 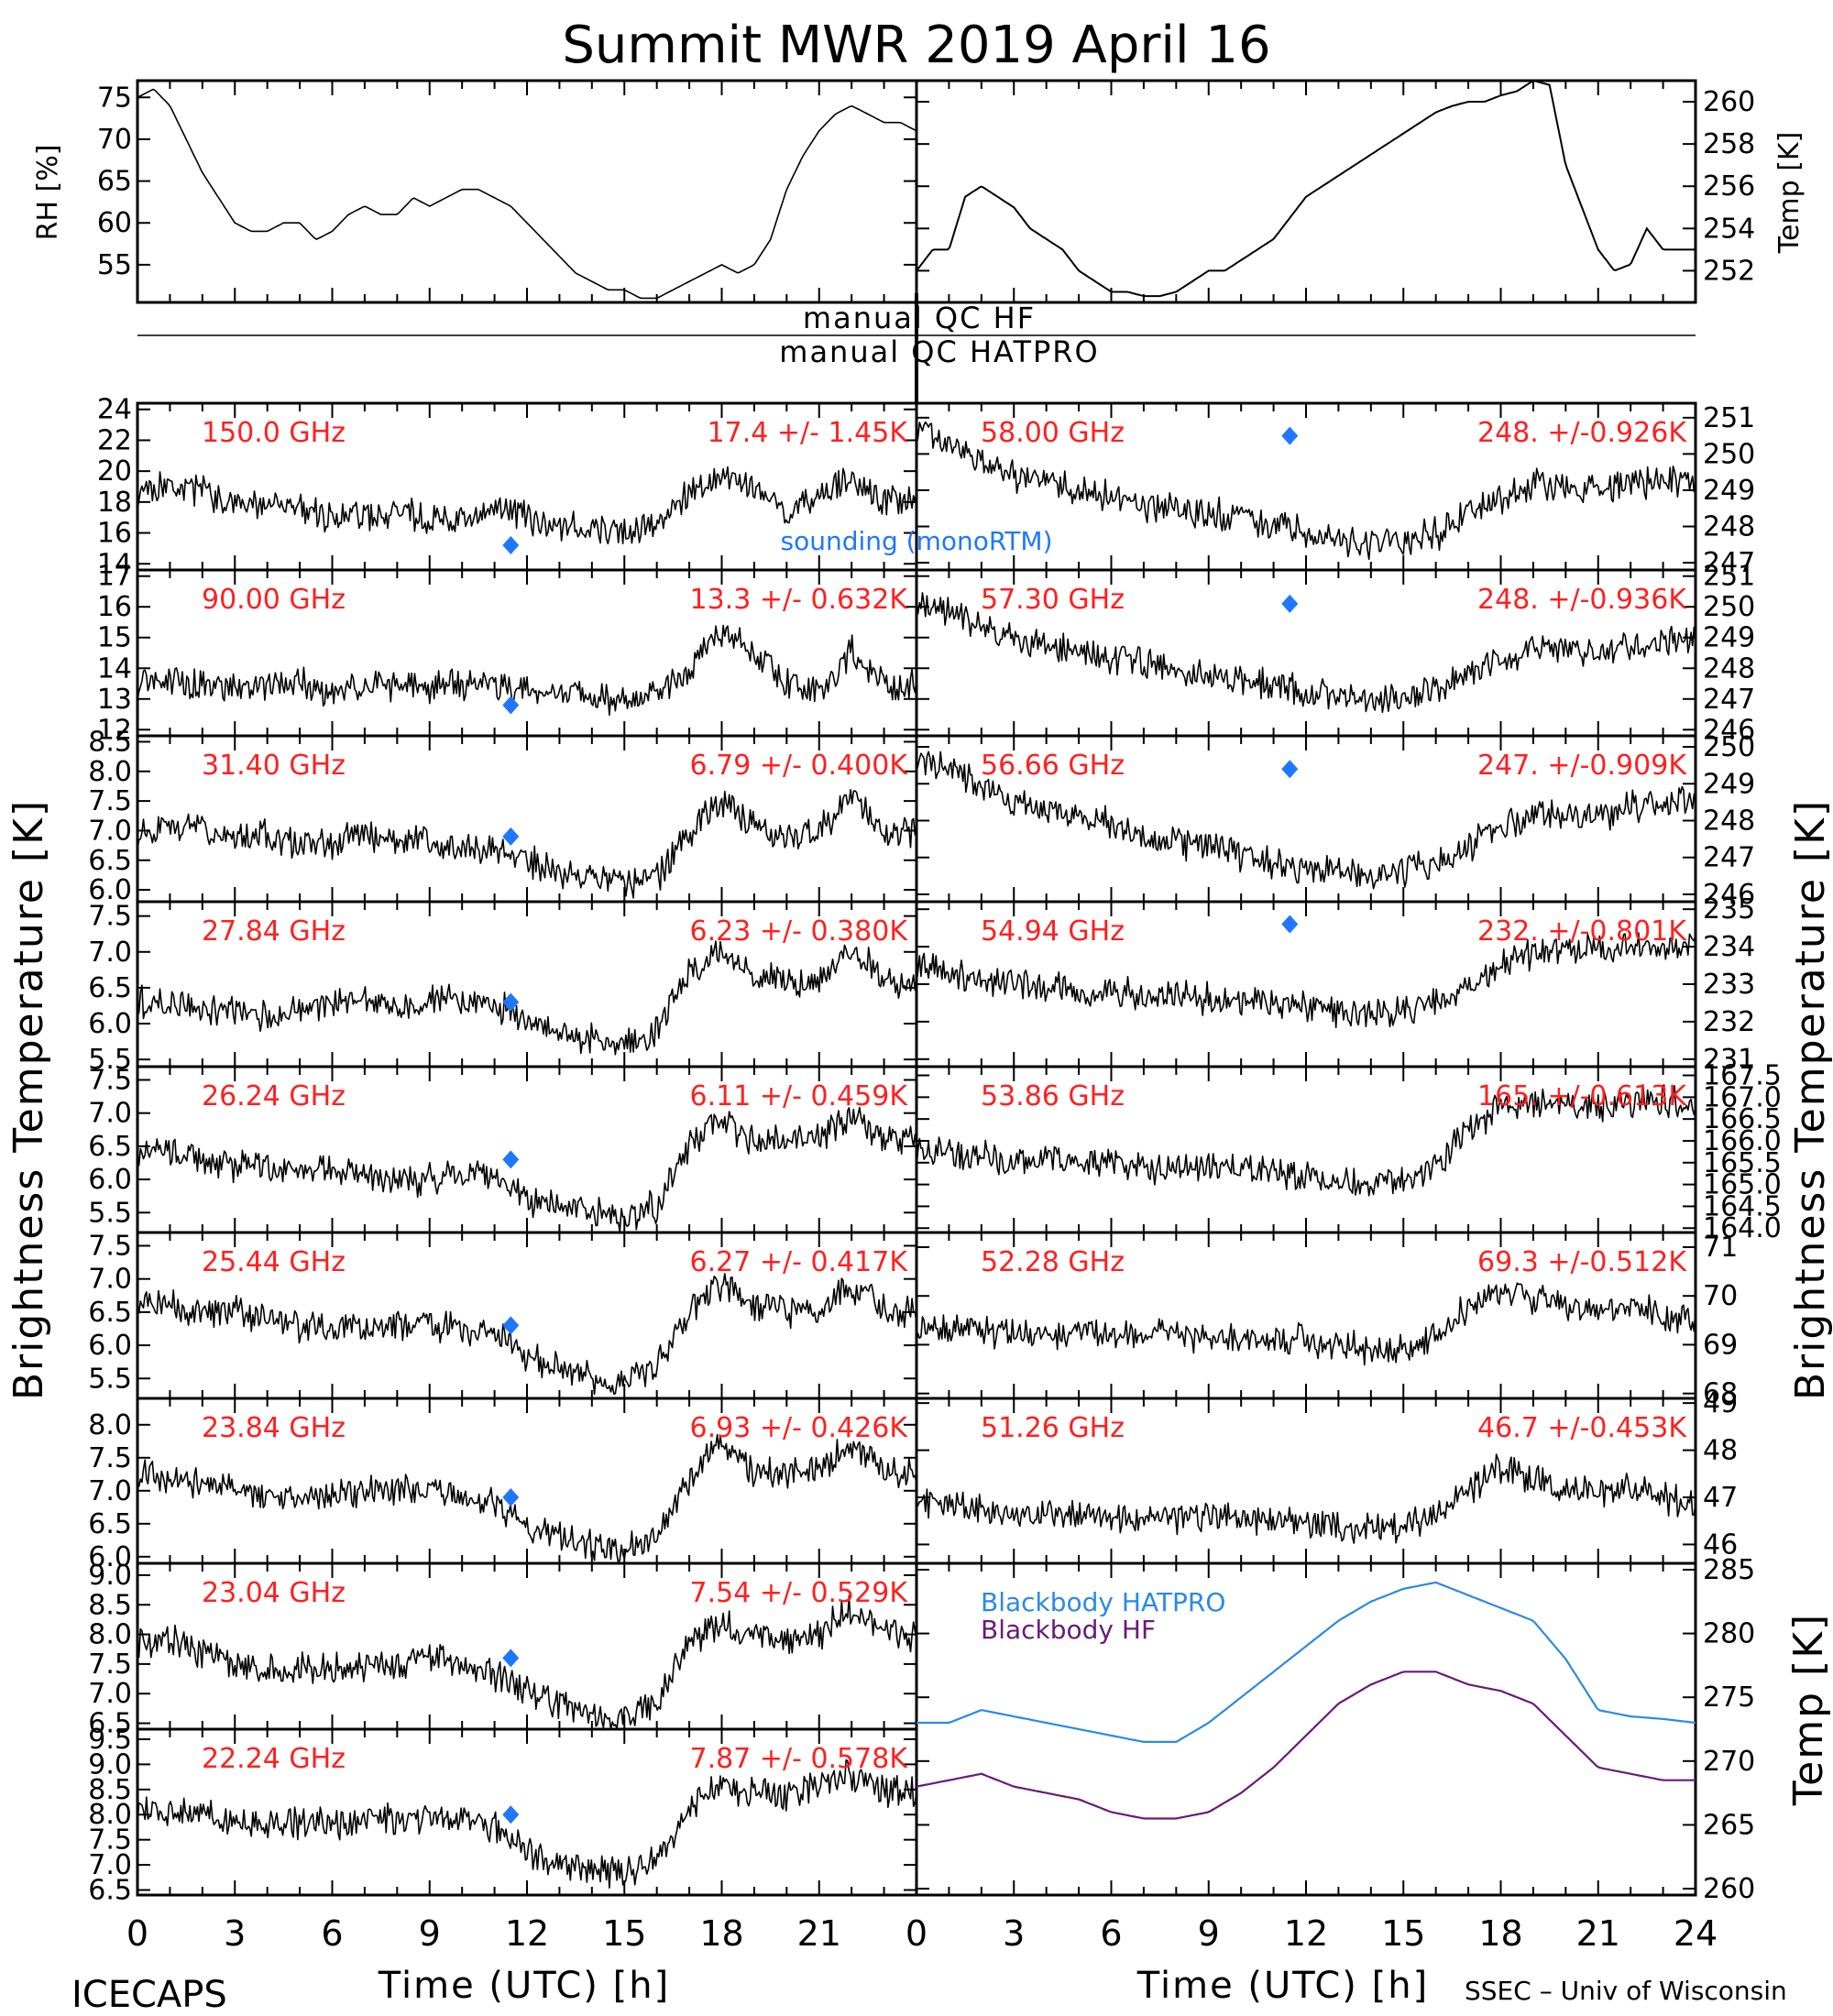 I want to click on y-tick-label: 55, so click(x=114, y=265).